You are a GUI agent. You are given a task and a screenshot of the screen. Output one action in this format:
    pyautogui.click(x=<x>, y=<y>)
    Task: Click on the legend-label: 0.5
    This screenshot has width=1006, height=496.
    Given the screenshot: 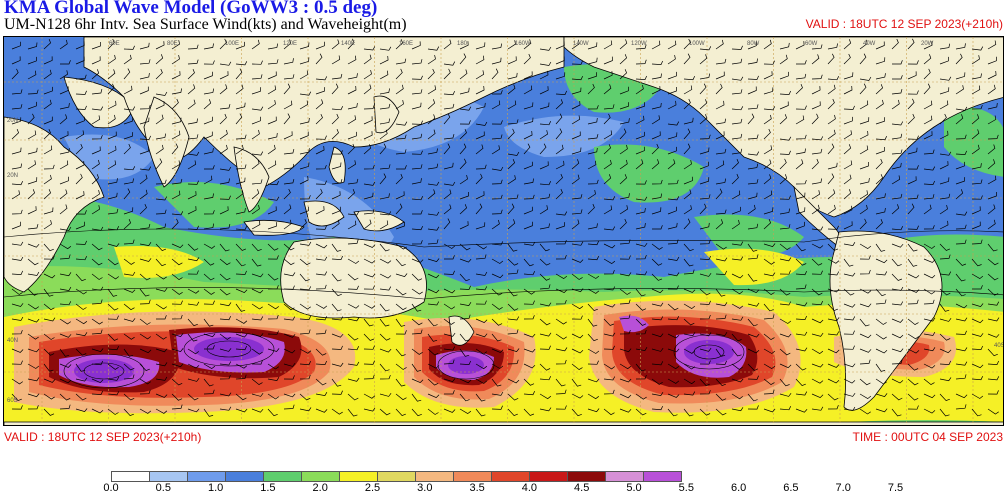 What is the action you would take?
    pyautogui.click(x=163, y=488)
    